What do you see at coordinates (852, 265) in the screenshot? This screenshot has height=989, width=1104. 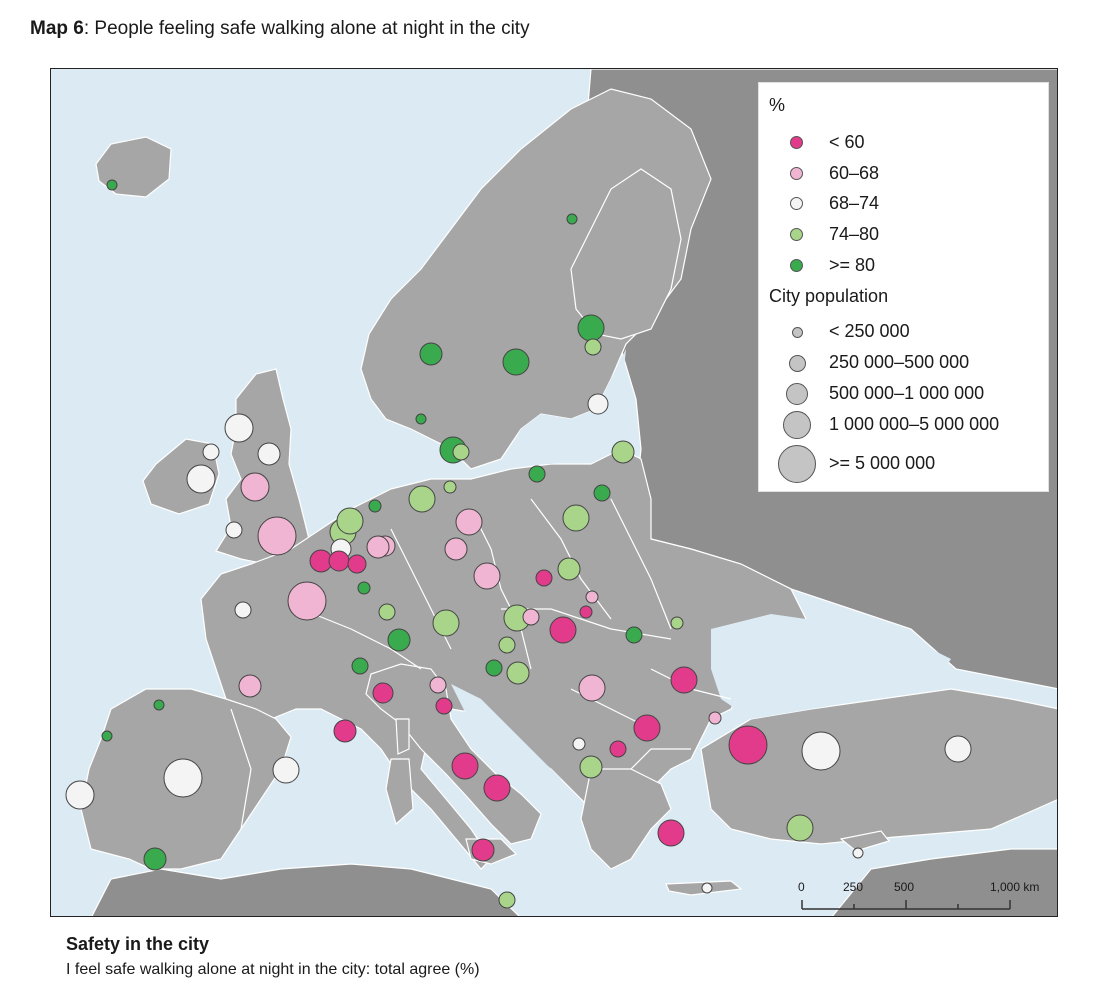 I see `legend-percent-label: >= 80` at bounding box center [852, 265].